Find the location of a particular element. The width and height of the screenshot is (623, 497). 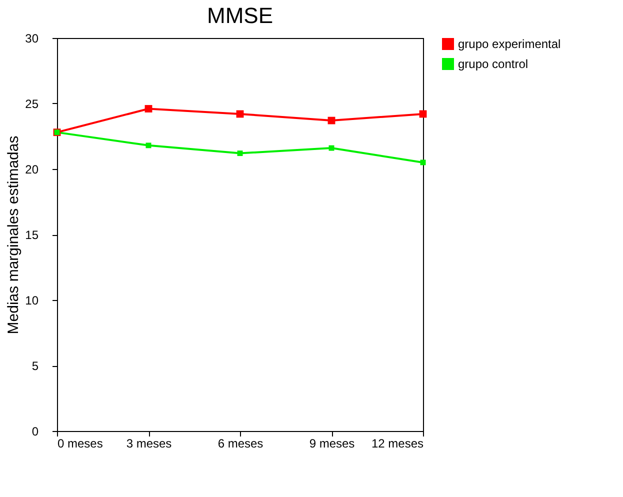

x-tick-label: 0 meses is located at coordinates (80, 443).